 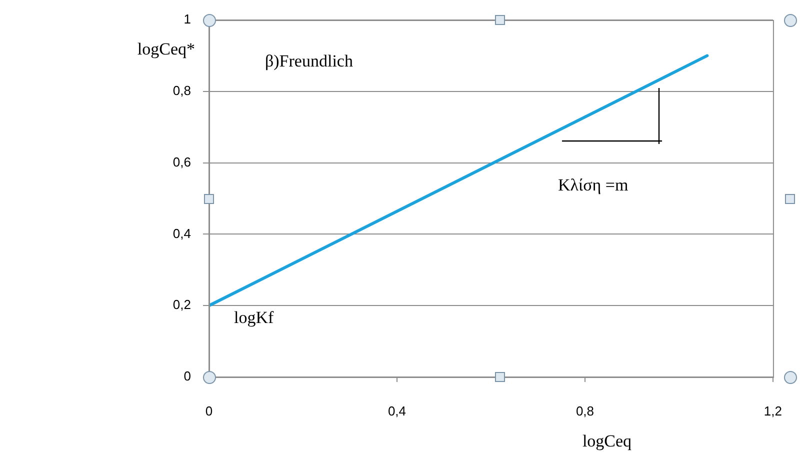 What do you see at coordinates (773, 410) in the screenshot?
I see `x-tick-label: 1,2` at bounding box center [773, 410].